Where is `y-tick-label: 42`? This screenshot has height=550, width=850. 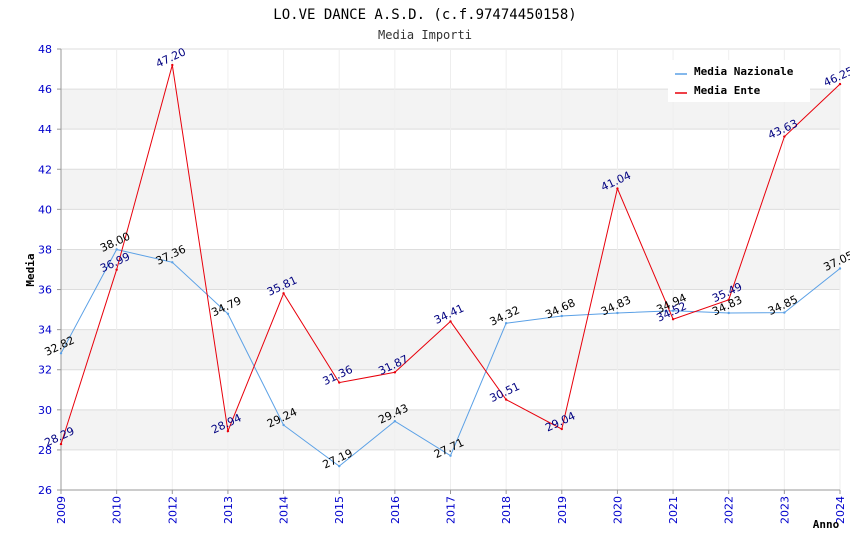 y-tick-label: 42 is located at coordinates (45, 169).